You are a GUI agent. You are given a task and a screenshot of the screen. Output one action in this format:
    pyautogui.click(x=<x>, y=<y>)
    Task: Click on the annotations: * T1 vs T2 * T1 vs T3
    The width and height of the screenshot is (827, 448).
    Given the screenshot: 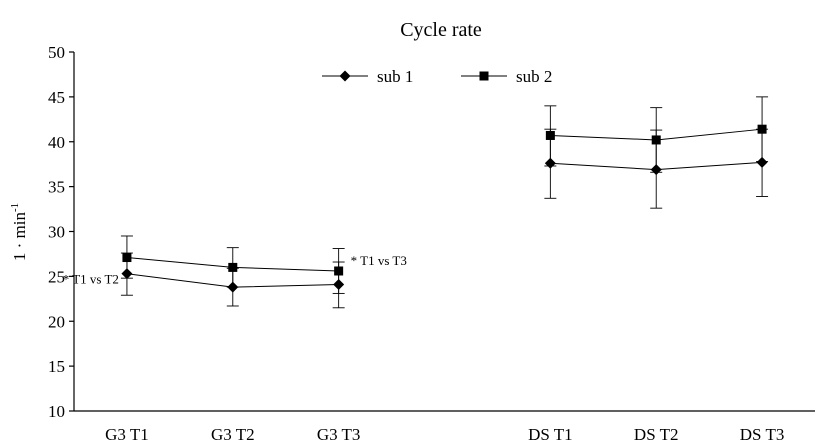 What is the action you would take?
    pyautogui.click(x=235, y=270)
    